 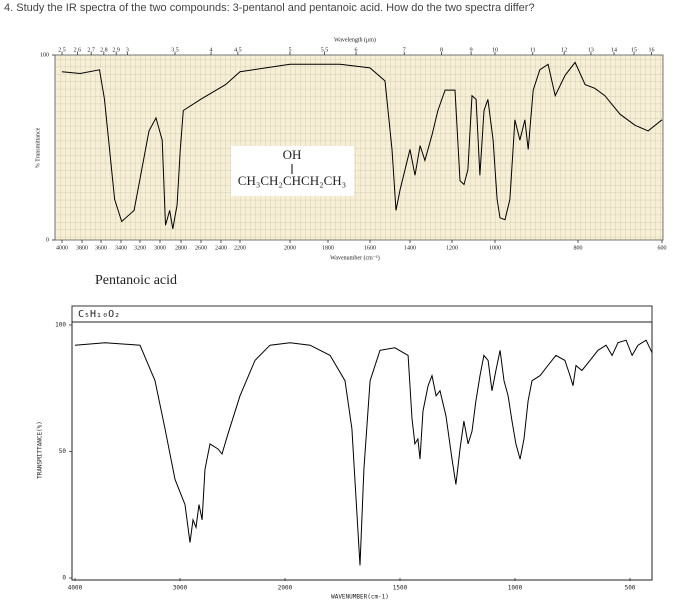 I want to click on x2-tick-label: 6, so click(x=356, y=50).